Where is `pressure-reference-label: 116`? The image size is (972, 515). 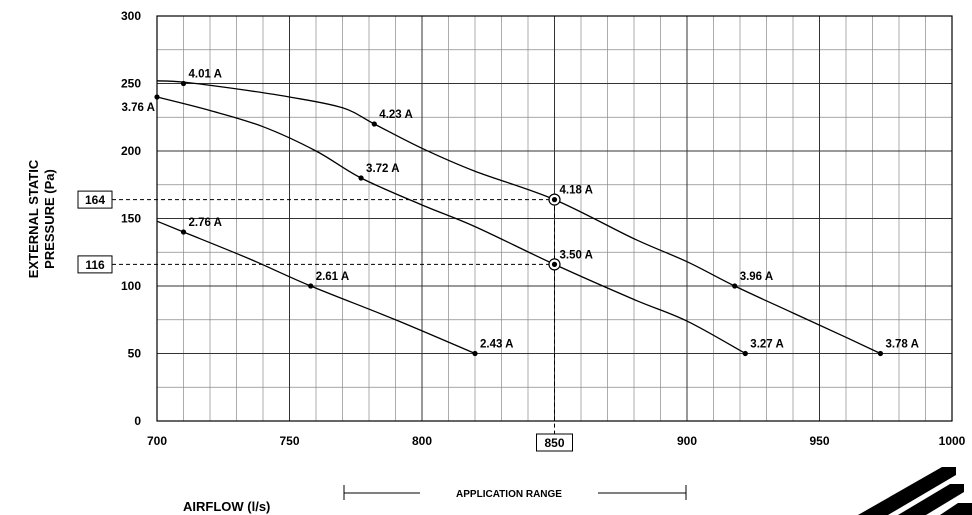 pressure-reference-label: 116 is located at coordinates (95, 265).